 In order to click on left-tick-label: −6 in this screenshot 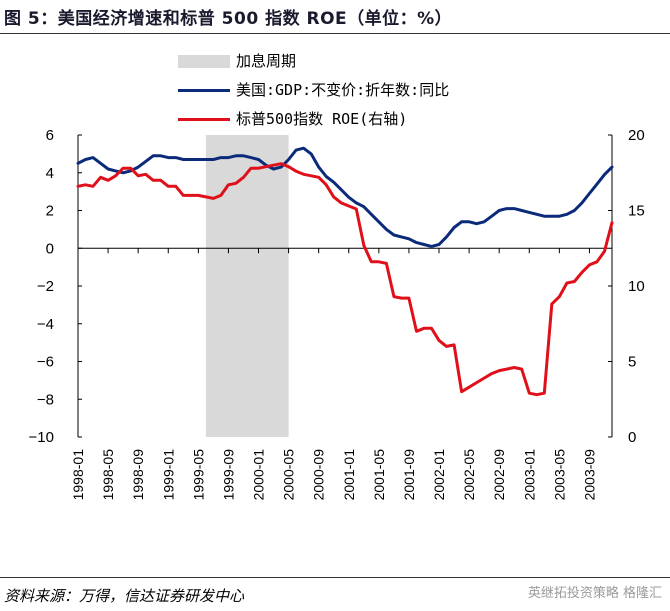, I will do `click(45, 362)`.